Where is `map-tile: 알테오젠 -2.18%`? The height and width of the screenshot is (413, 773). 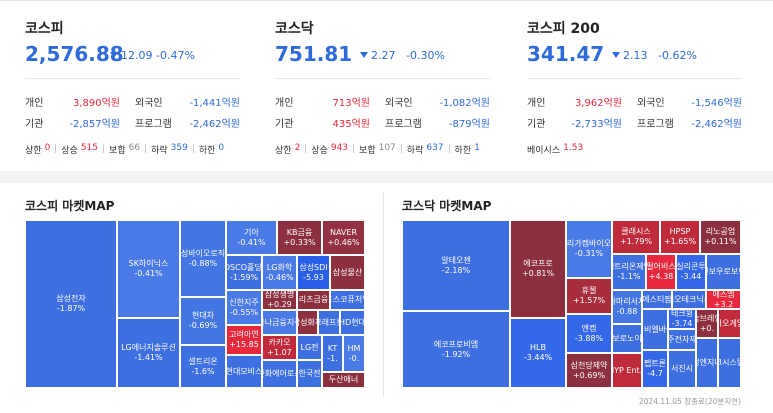
map-tile: 알테오젠 -2.18% is located at coordinates (456, 265).